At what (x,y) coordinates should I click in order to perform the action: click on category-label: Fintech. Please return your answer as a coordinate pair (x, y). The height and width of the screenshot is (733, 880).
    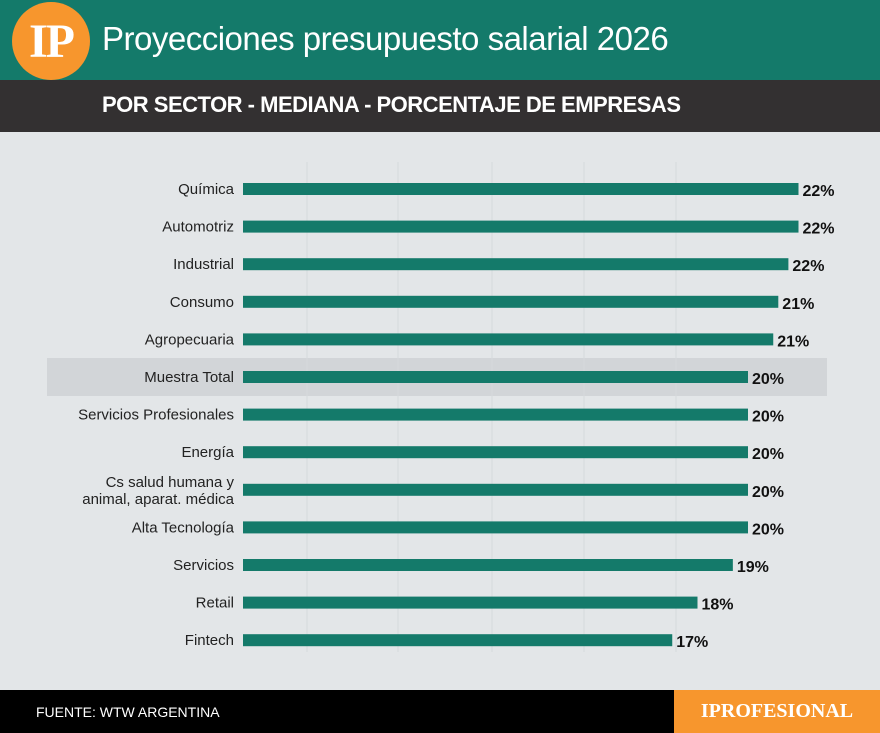
    Looking at the image, I should click on (209, 640).